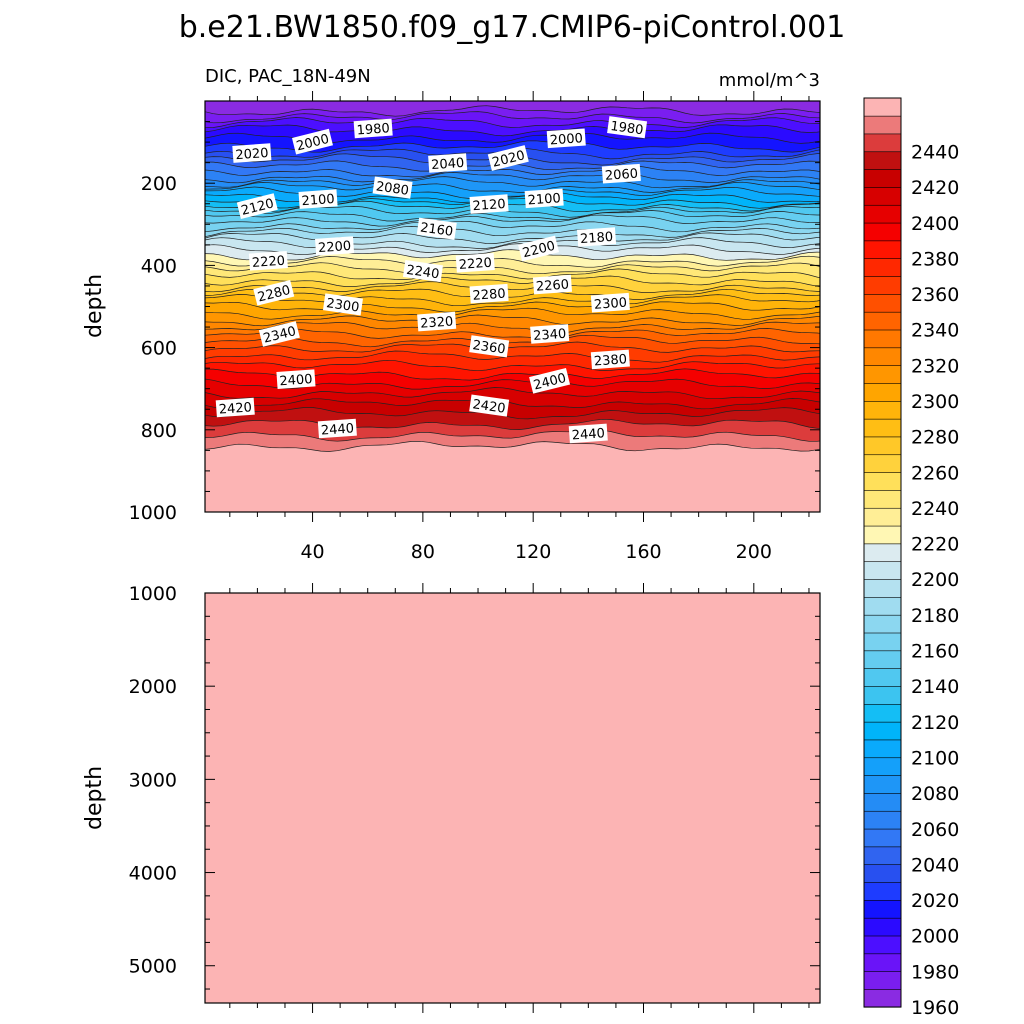 This screenshot has width=1024, height=1024. What do you see at coordinates (882, 552) in the screenshot?
I see `colorbar-frame` at bounding box center [882, 552].